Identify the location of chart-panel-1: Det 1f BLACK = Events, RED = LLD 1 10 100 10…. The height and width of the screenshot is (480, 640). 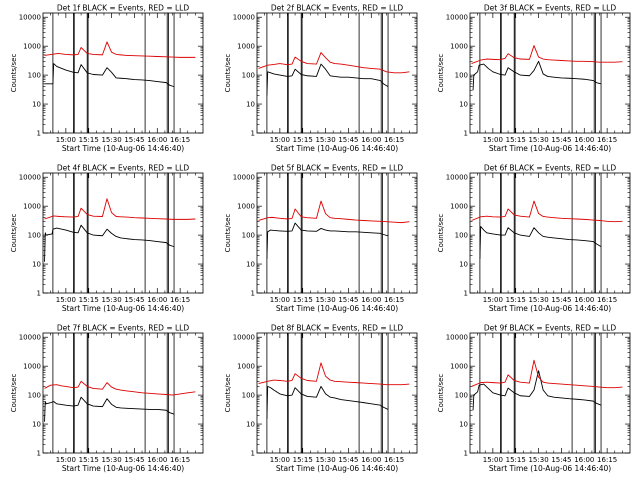
(107, 78).